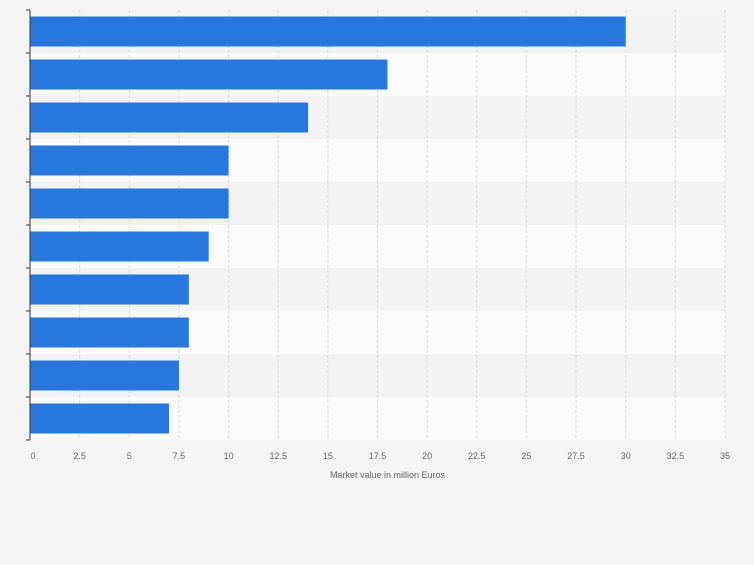 This screenshot has height=565, width=754. I want to click on x-tick-label: 17.5, so click(378, 456).